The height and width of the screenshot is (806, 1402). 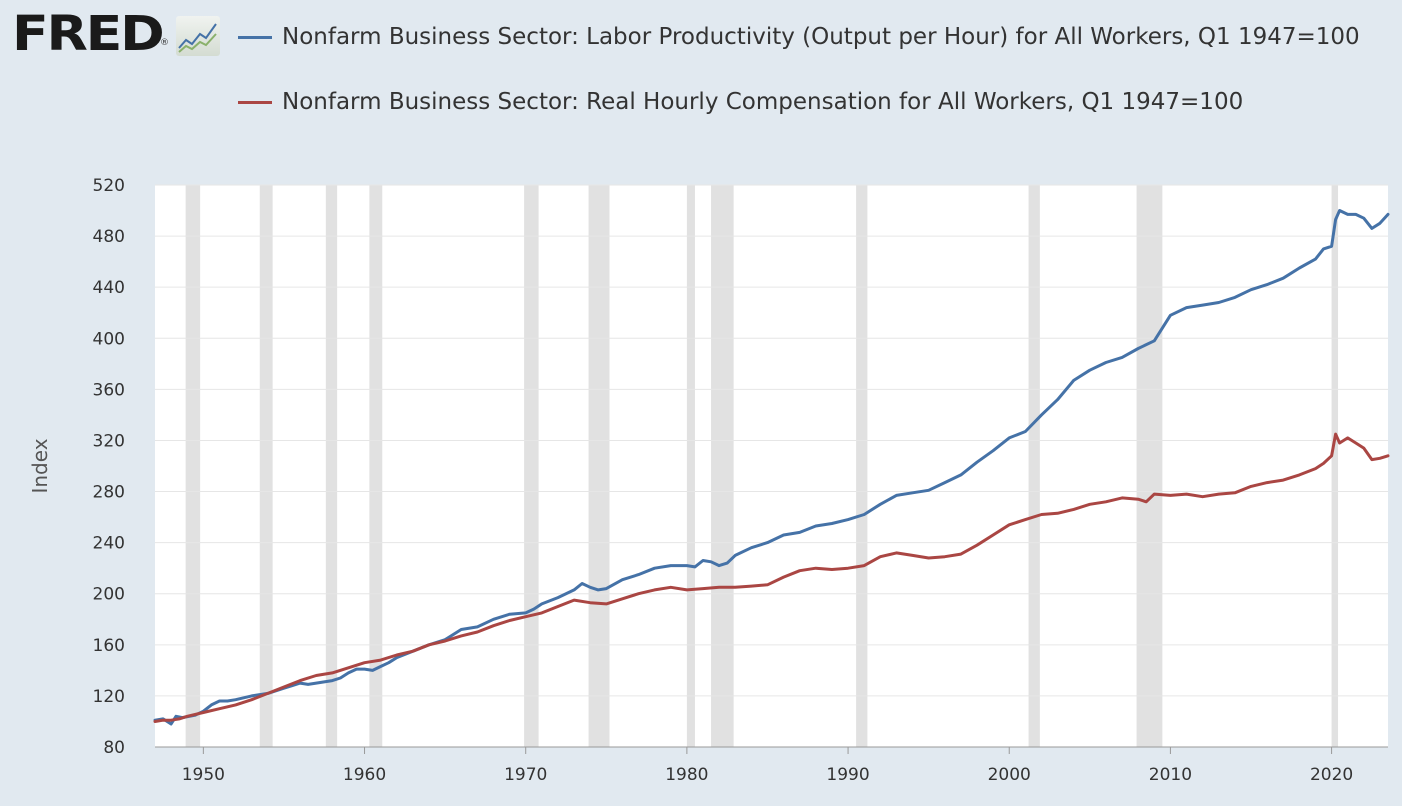 I want to click on x-tick-label-2010: 2010, so click(x=1170, y=775).